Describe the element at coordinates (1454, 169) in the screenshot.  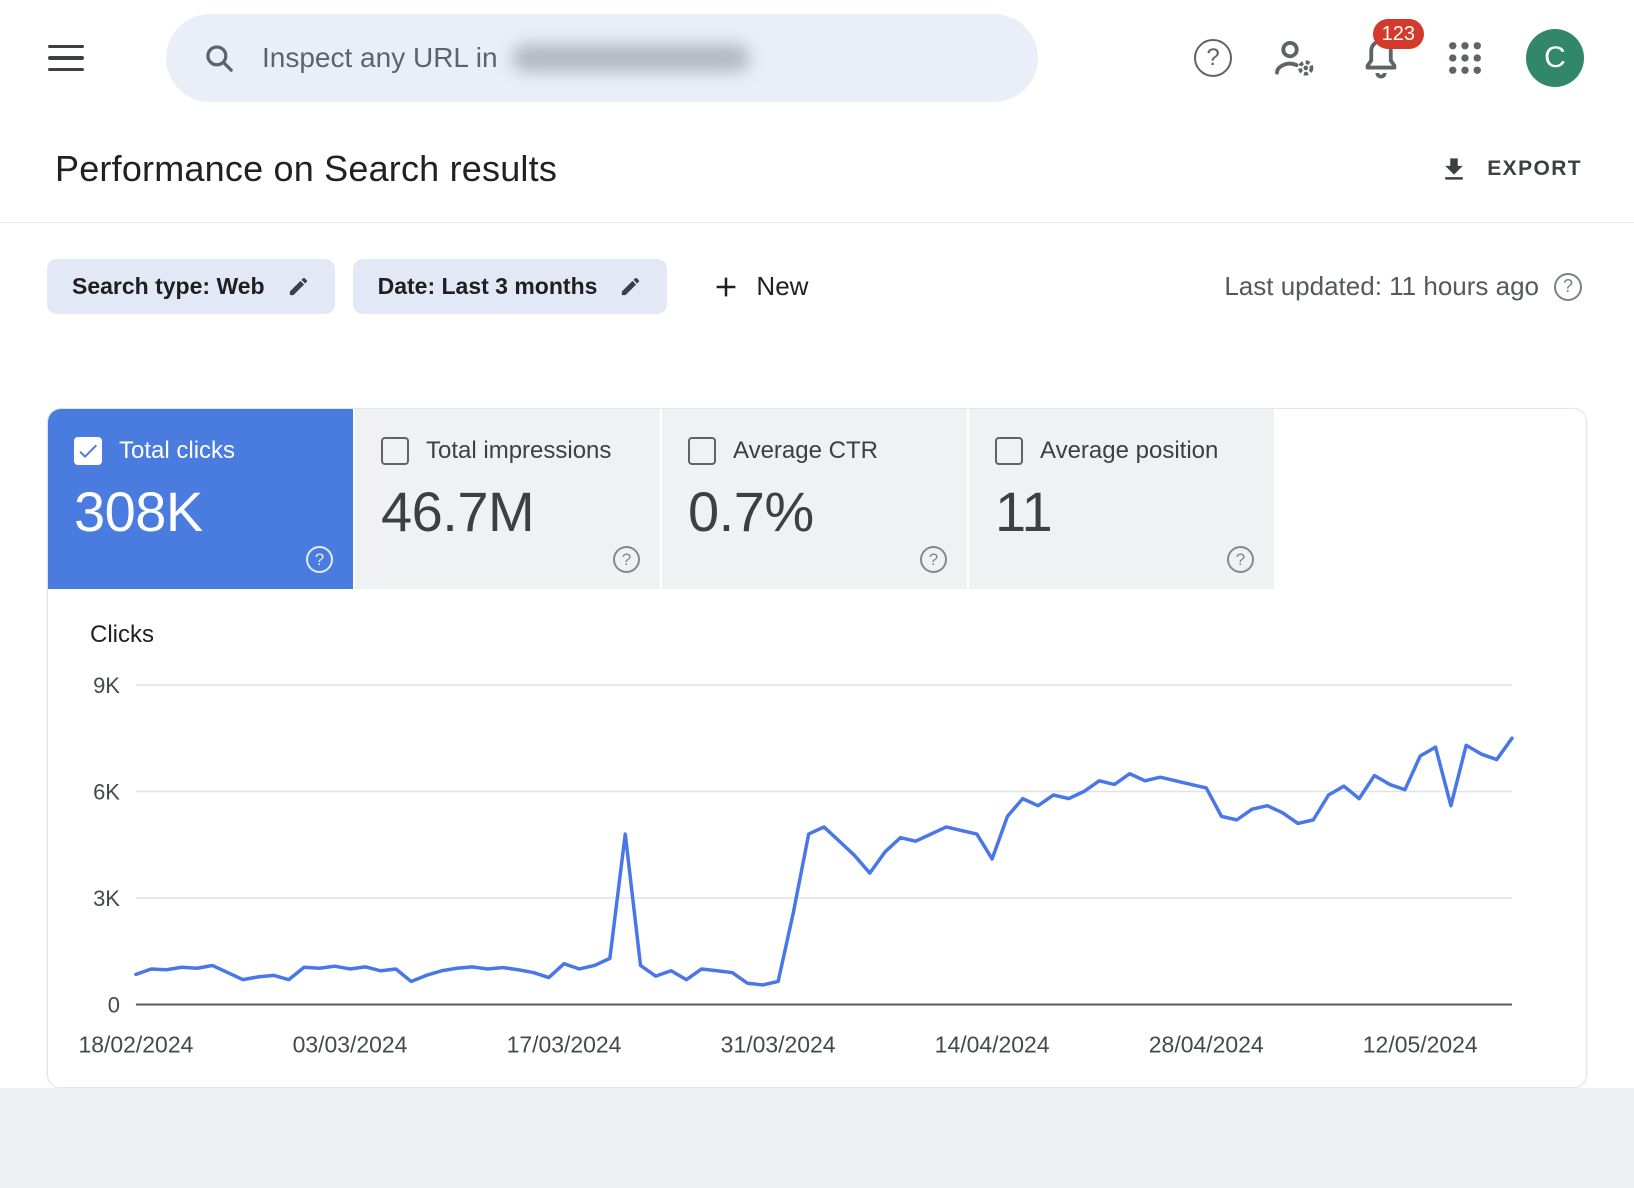
I see `download-icon` at that location.